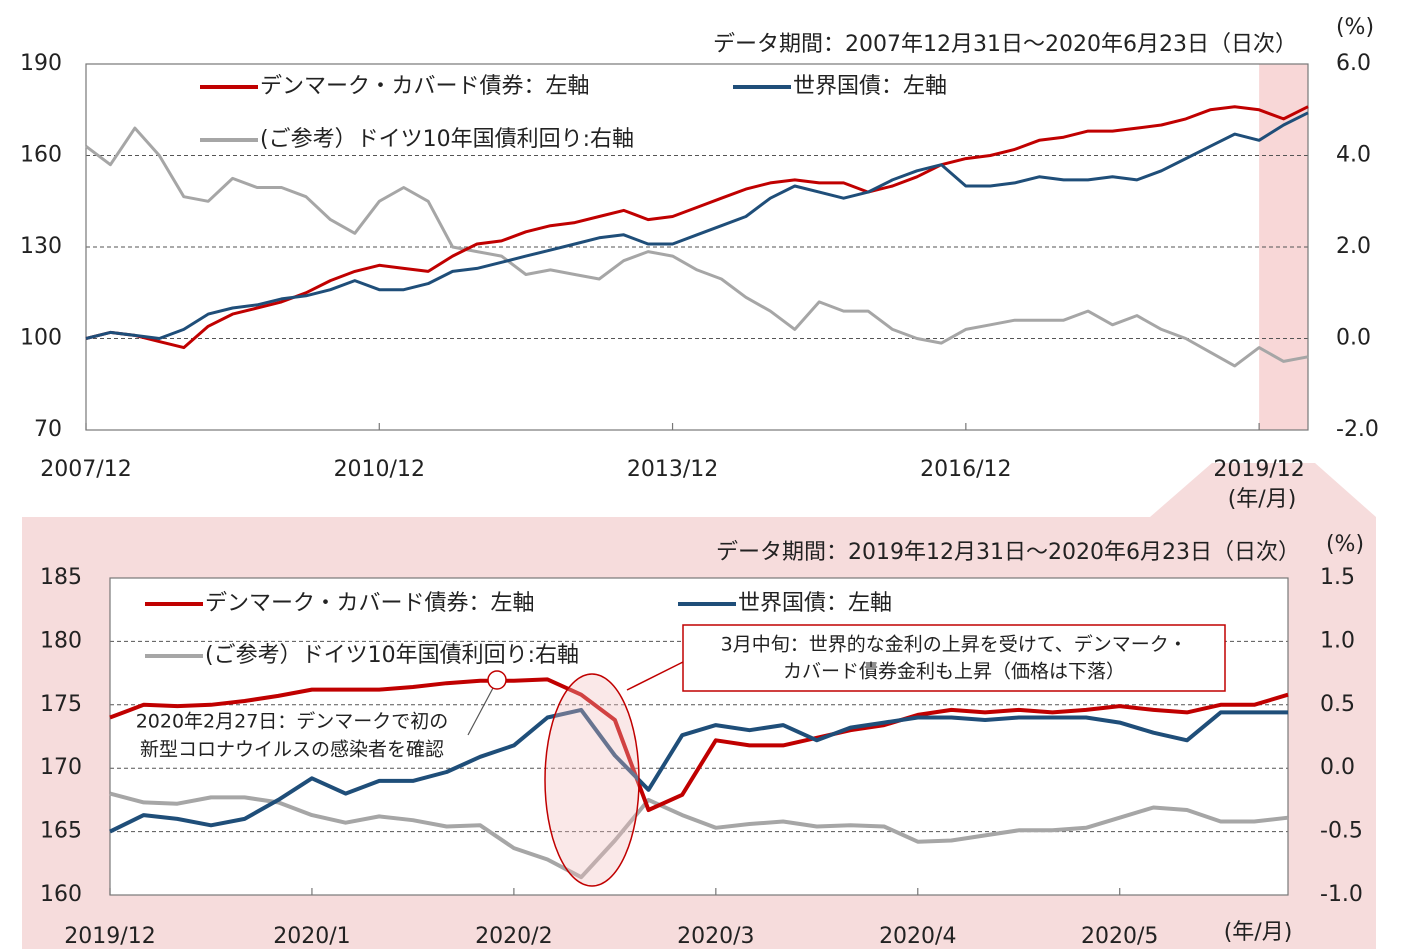 This screenshot has width=1401, height=949. What do you see at coordinates (1341, 894) in the screenshot?
I see `y2-tick-label: -1.0` at bounding box center [1341, 894].